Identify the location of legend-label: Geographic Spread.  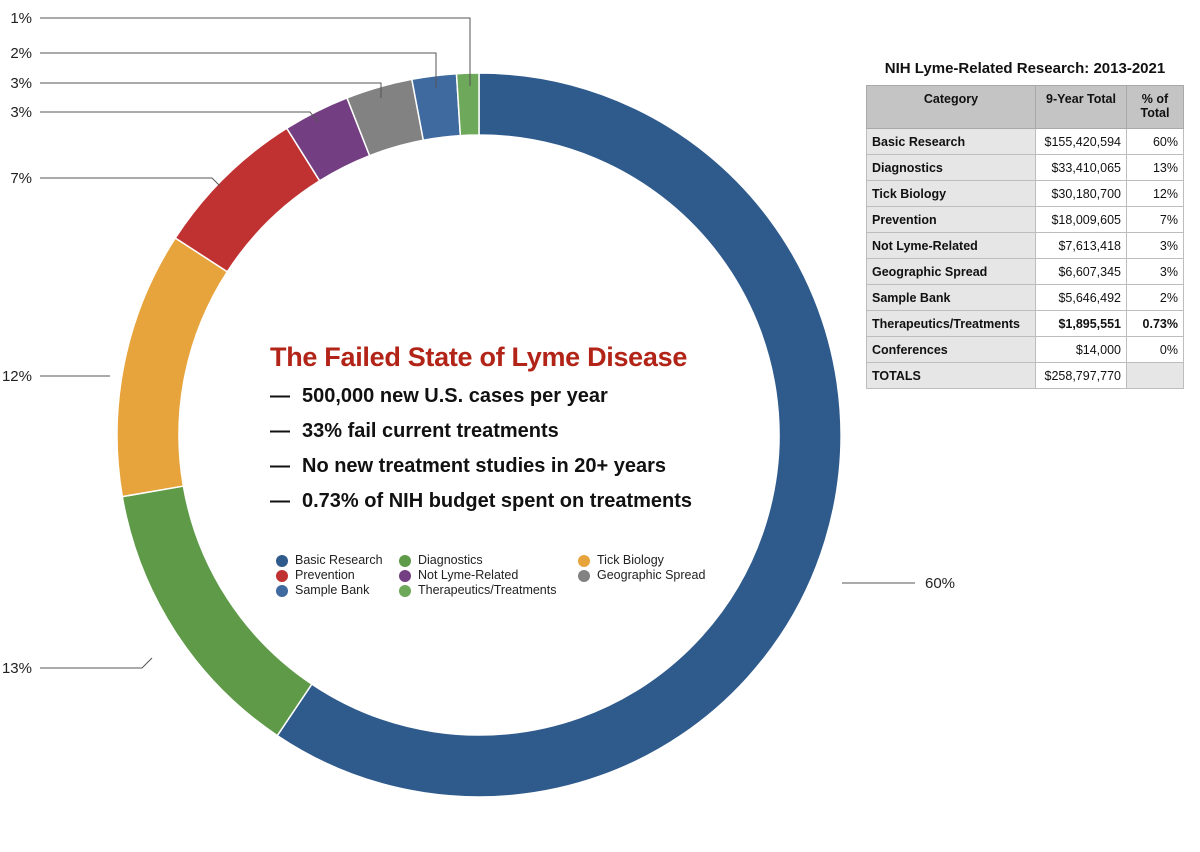
(651, 575).